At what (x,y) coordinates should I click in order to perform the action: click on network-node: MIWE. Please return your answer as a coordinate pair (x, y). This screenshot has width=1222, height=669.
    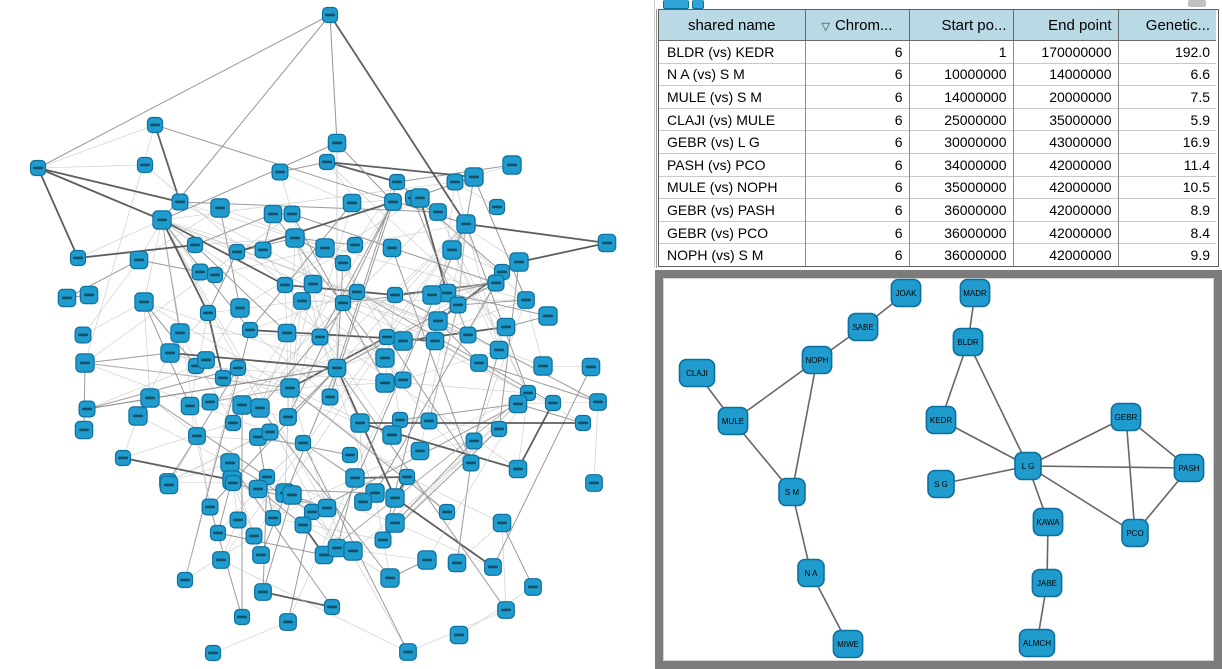
    Looking at the image, I should click on (848, 644).